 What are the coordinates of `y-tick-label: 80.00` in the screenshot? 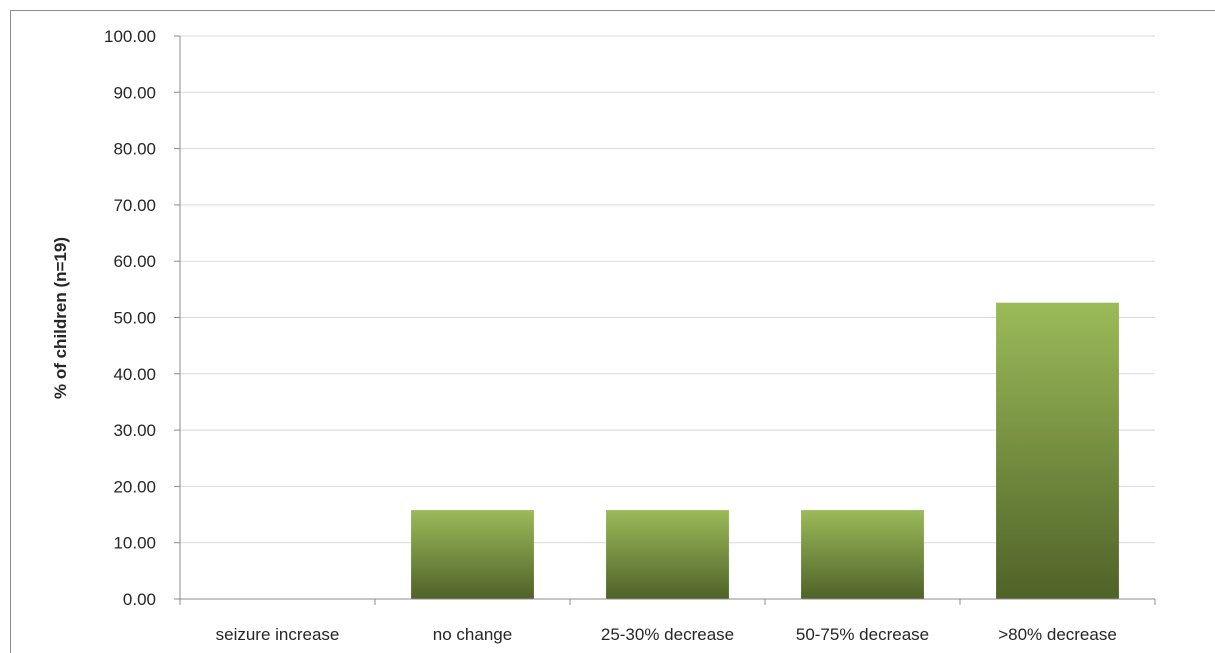 It's located at (134, 149).